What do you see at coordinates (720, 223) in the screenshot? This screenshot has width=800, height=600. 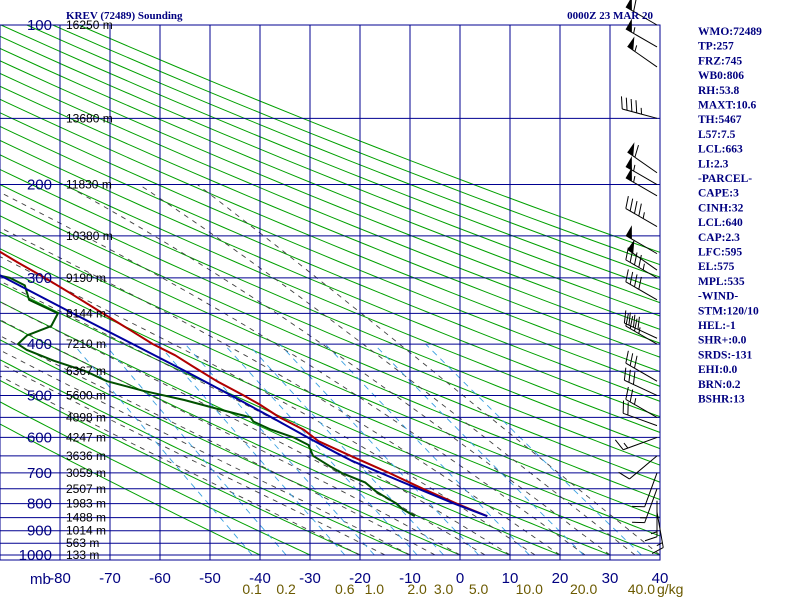 I see `sounding-index: LCL:640` at bounding box center [720, 223].